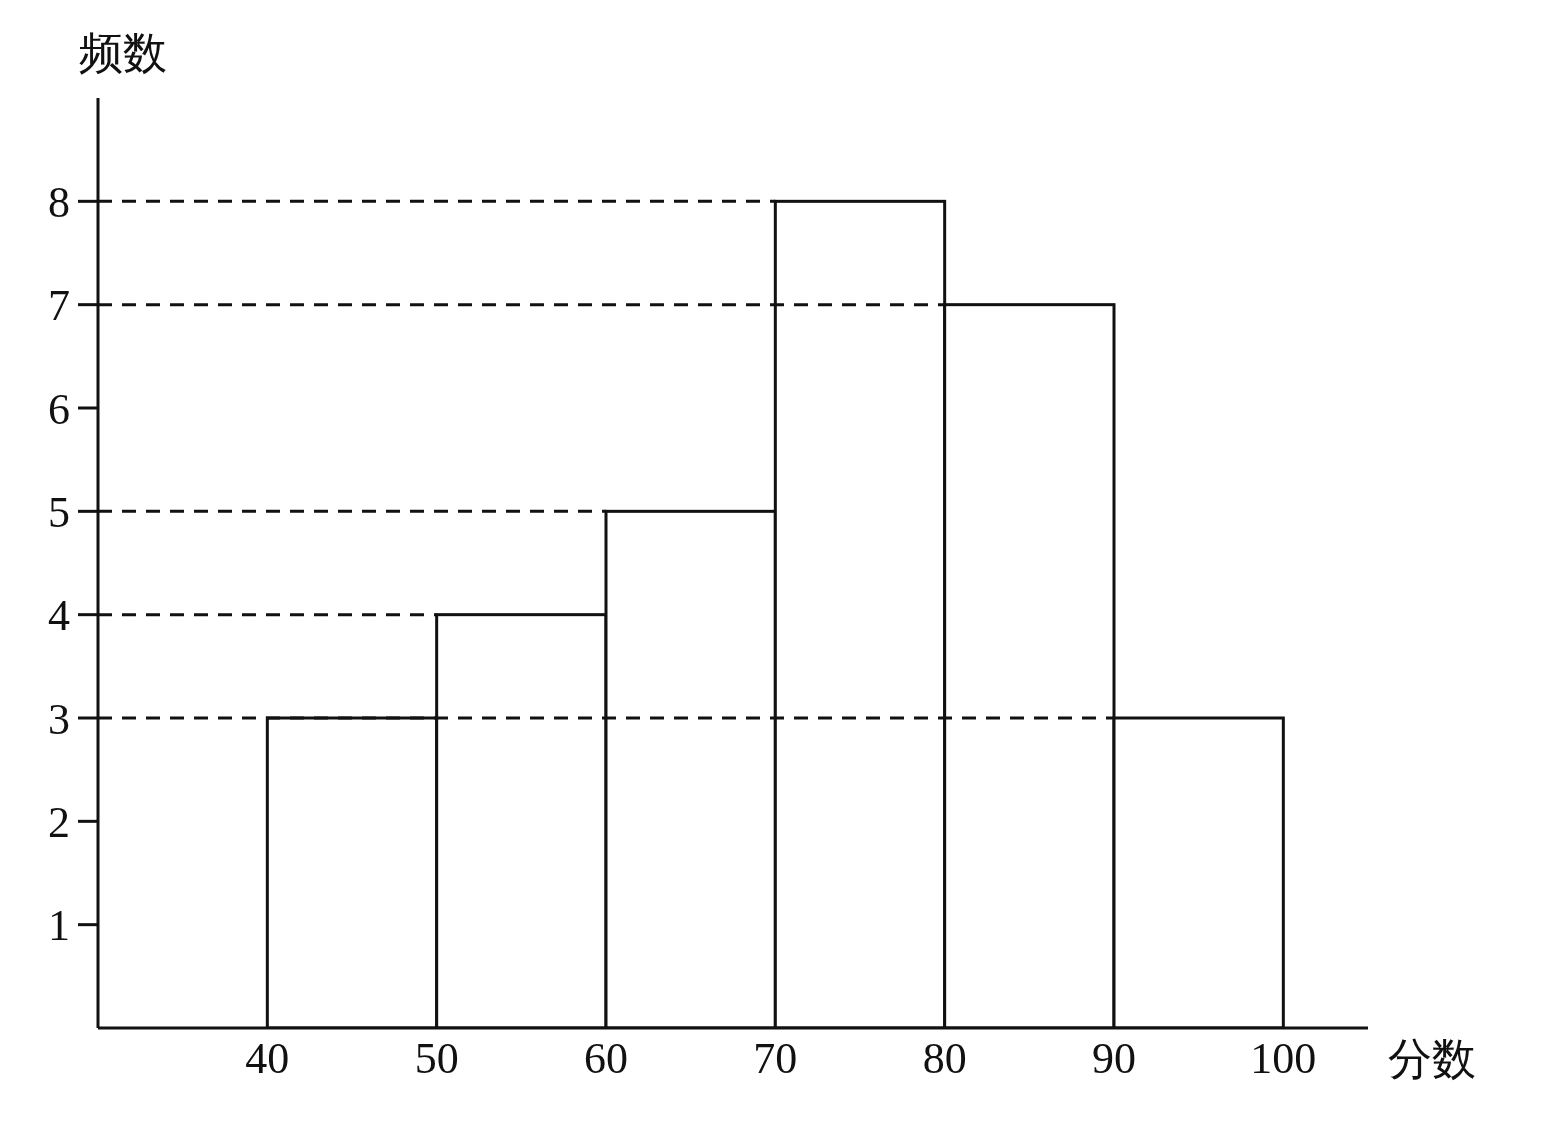  I want to click on y-tick-label: 3, so click(59, 719).